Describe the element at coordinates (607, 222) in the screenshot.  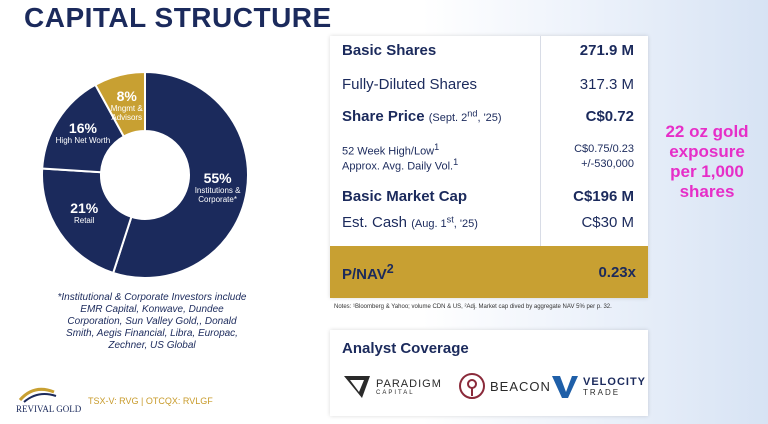
I see `cash-value: C$30 M` at that location.